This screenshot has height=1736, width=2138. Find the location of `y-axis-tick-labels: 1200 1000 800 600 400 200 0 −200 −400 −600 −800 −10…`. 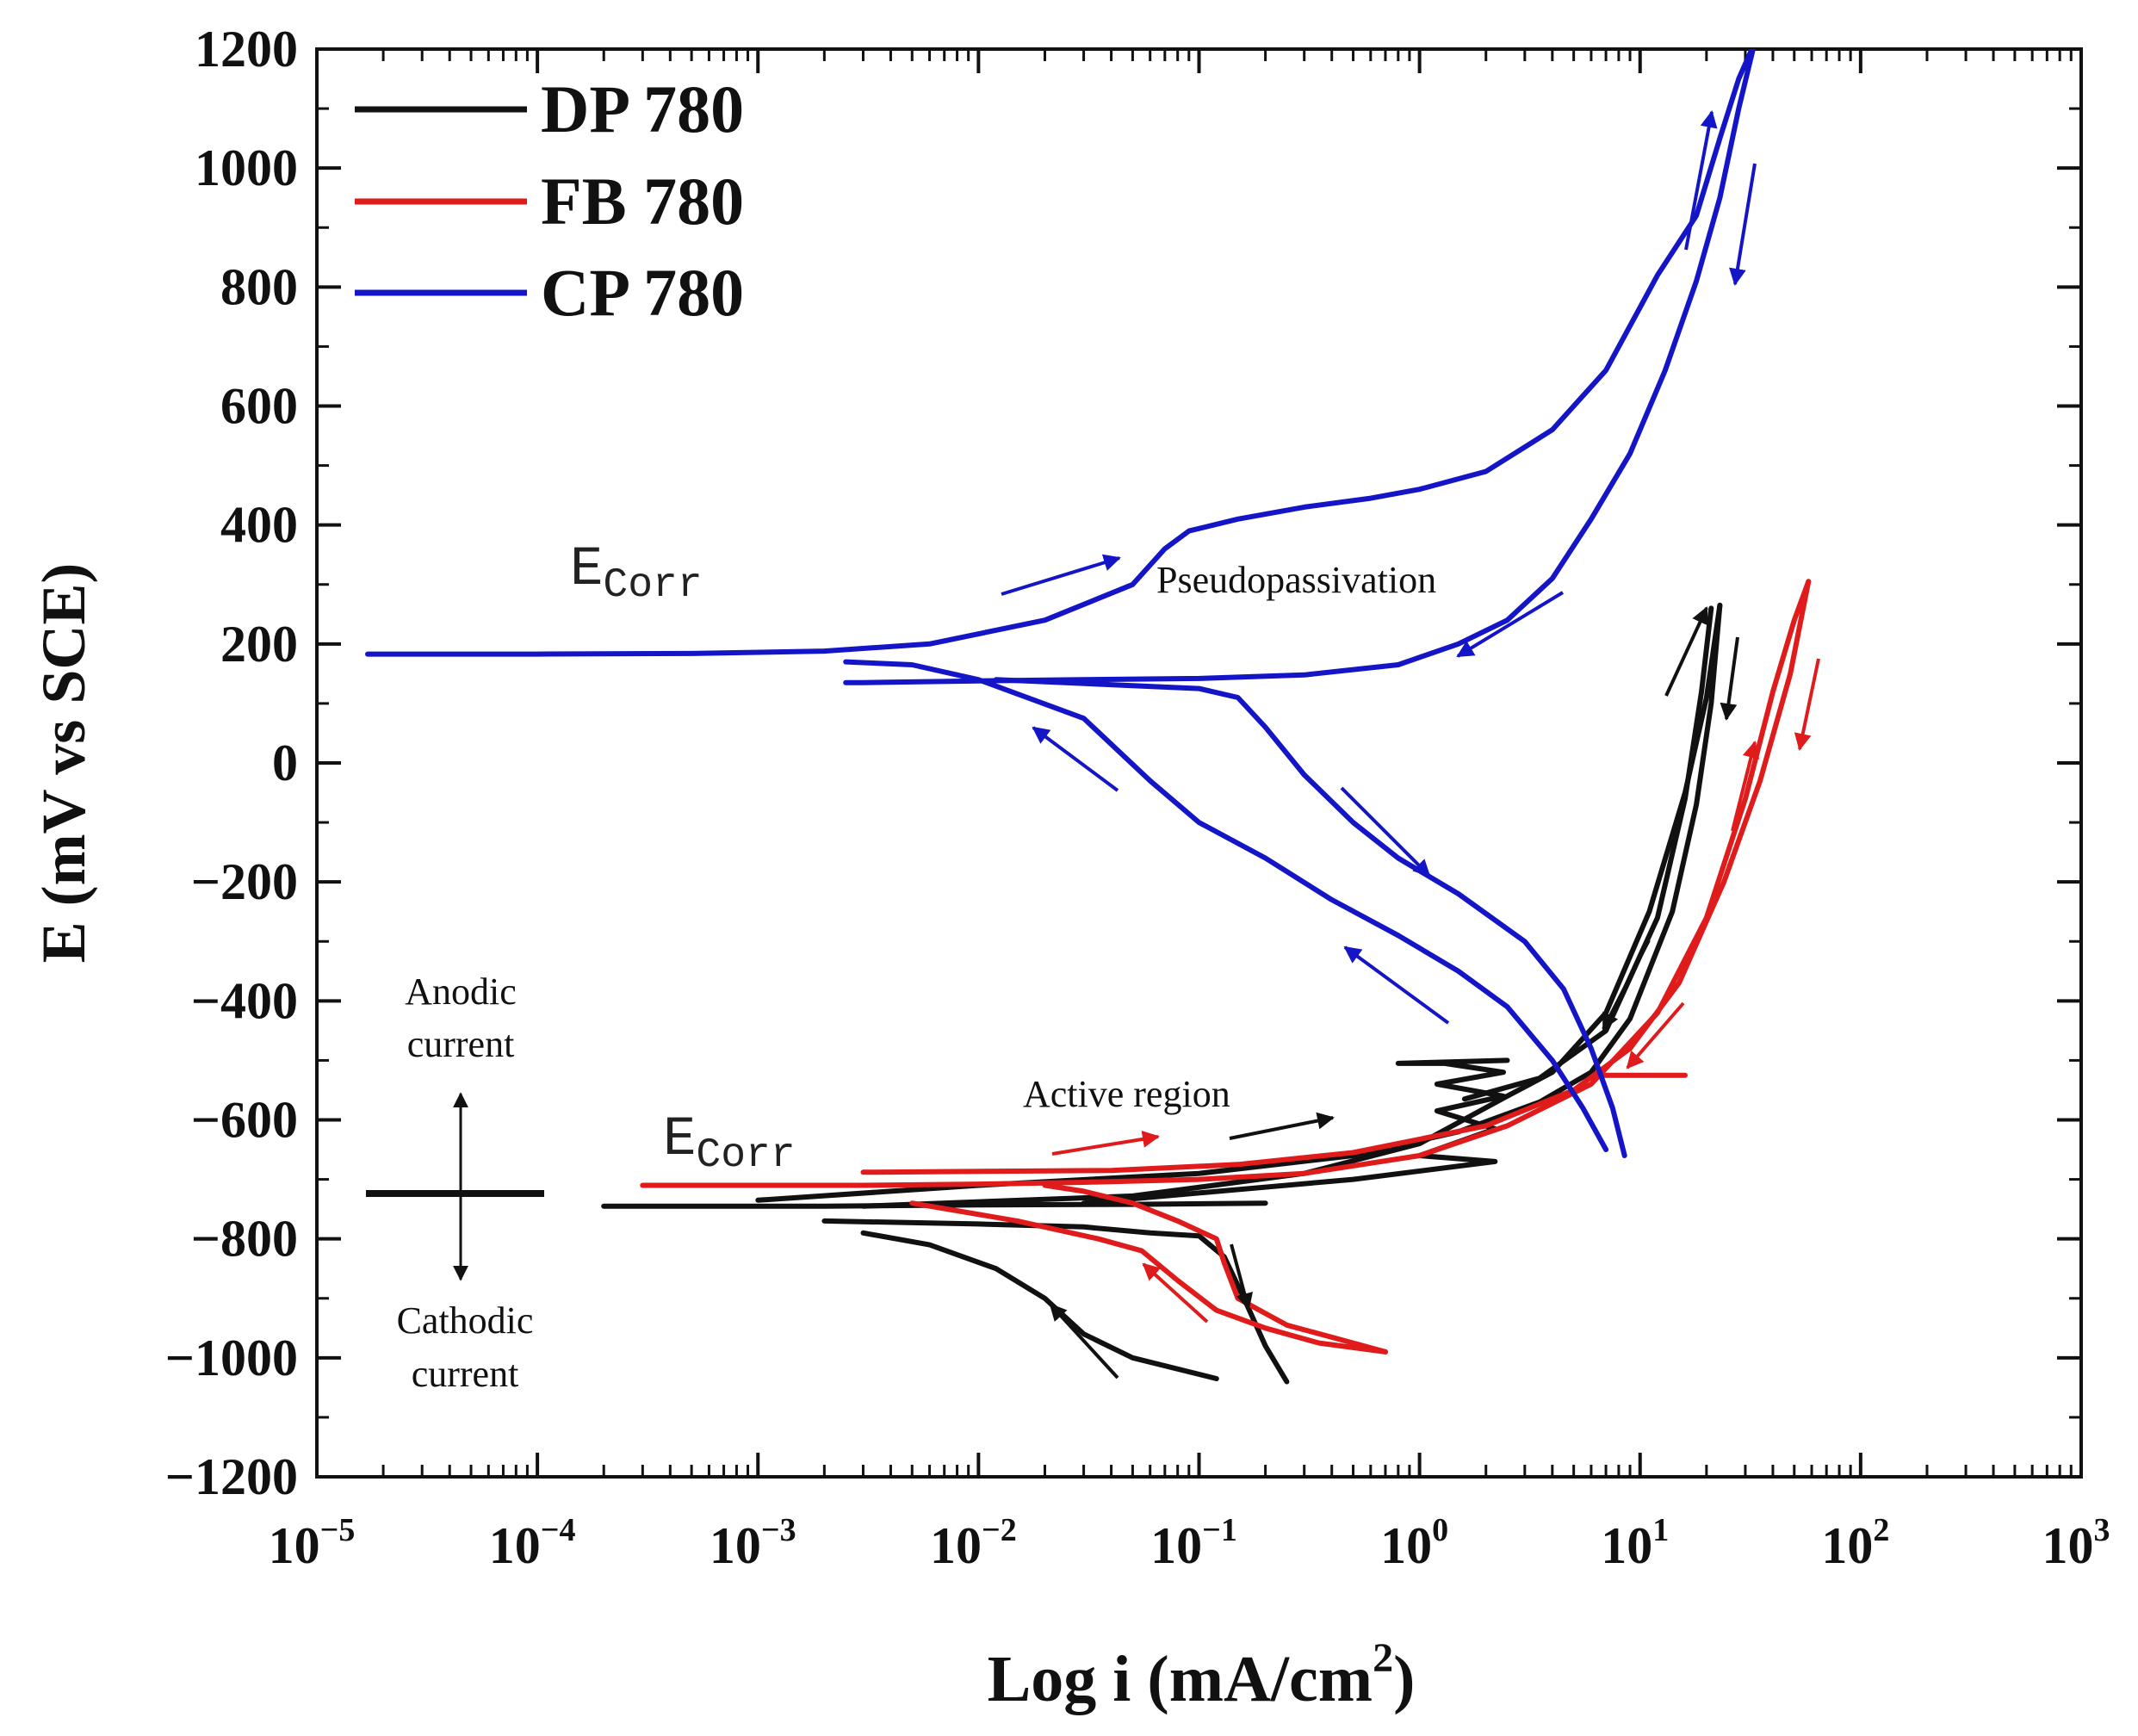

y-axis-tick-labels: 1200 1000 800 600 400 200 0 −200 −400 −600 −800 −10… is located at coordinates (231, 763).